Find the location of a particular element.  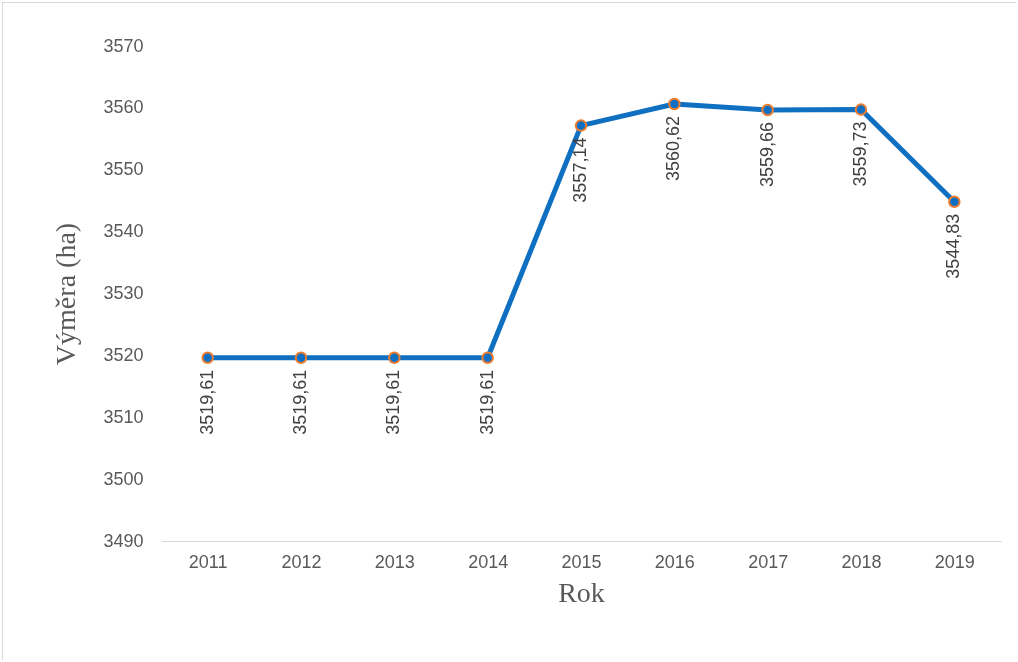

data-label: 3559,66 is located at coordinates (766, 154).